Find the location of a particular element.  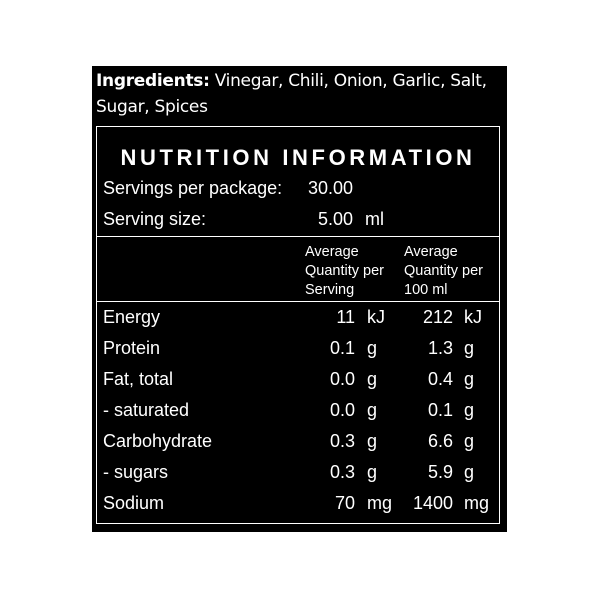

nutrient-label: Fat, total is located at coordinates (138, 379).